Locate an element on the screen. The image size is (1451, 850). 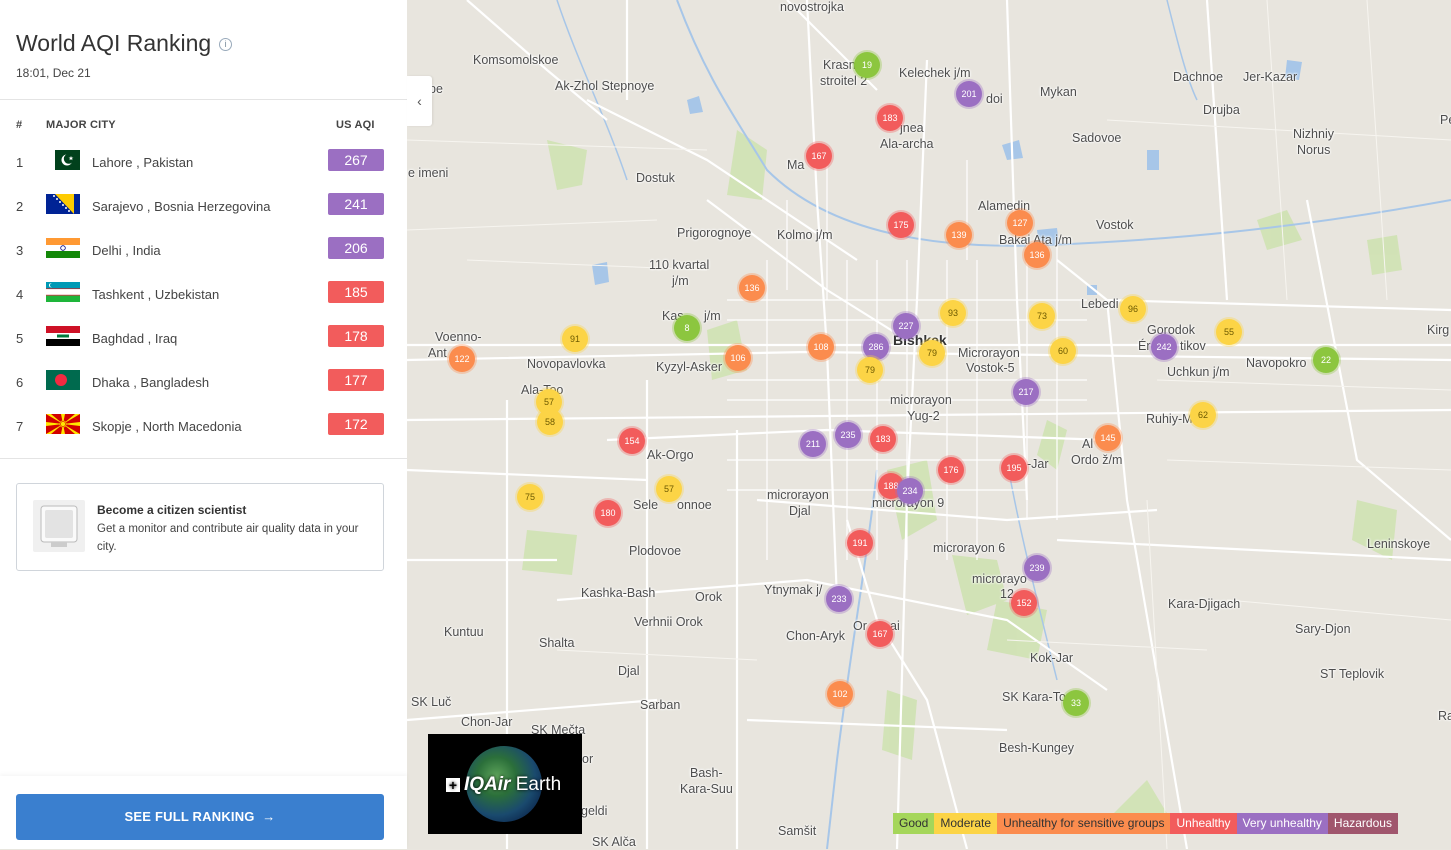
city-name: Lahore , Pakistan is located at coordinates (143, 162).